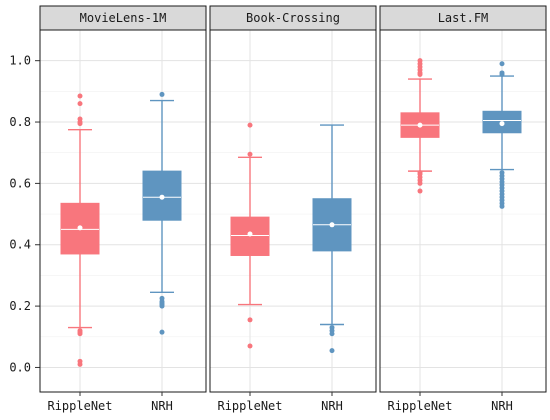 The width and height of the screenshot is (550, 420). I want to click on panel-title: Last.FM, so click(463, 18).